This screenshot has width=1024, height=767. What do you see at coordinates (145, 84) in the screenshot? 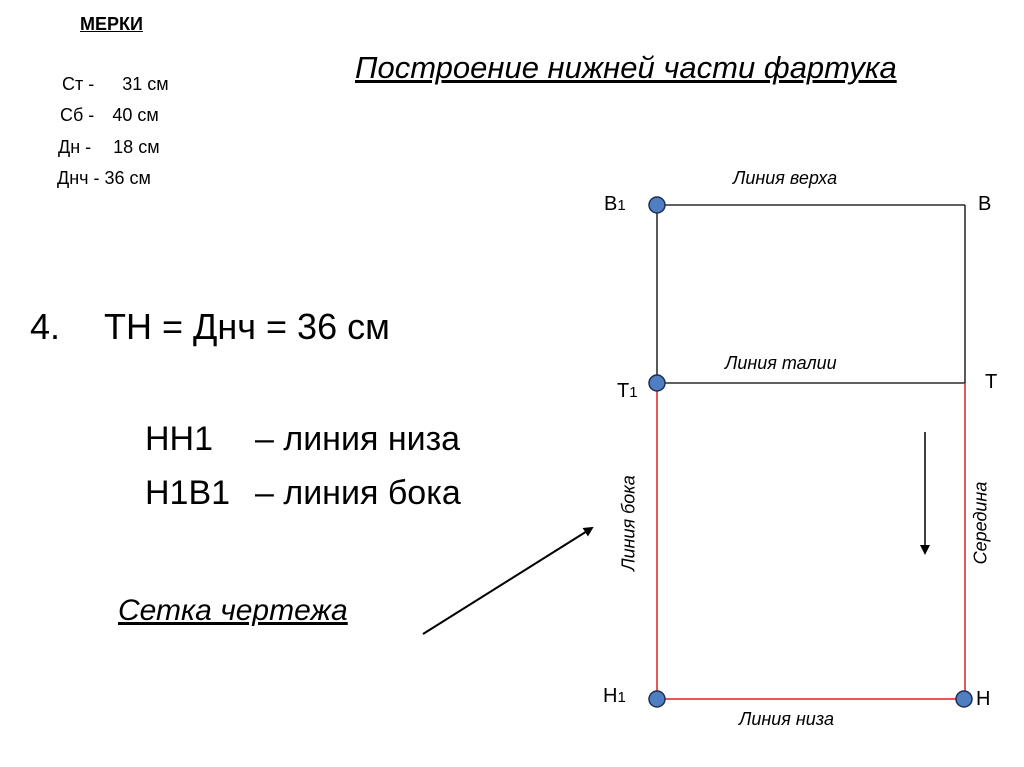
I see `measurement-value: 31 см` at bounding box center [145, 84].